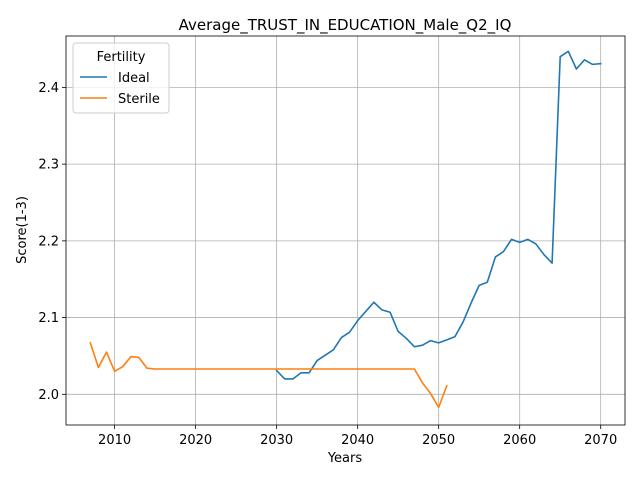  Describe the element at coordinates (114, 440) in the screenshot. I see `x-tick-label: 2010` at that location.